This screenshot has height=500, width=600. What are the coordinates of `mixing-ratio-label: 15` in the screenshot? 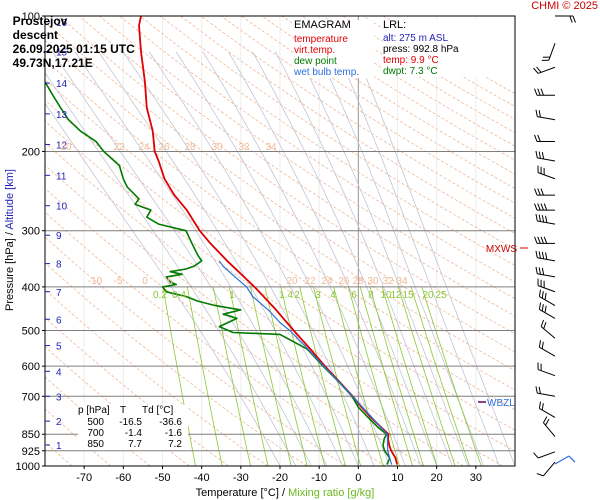 It's located at (408, 295).